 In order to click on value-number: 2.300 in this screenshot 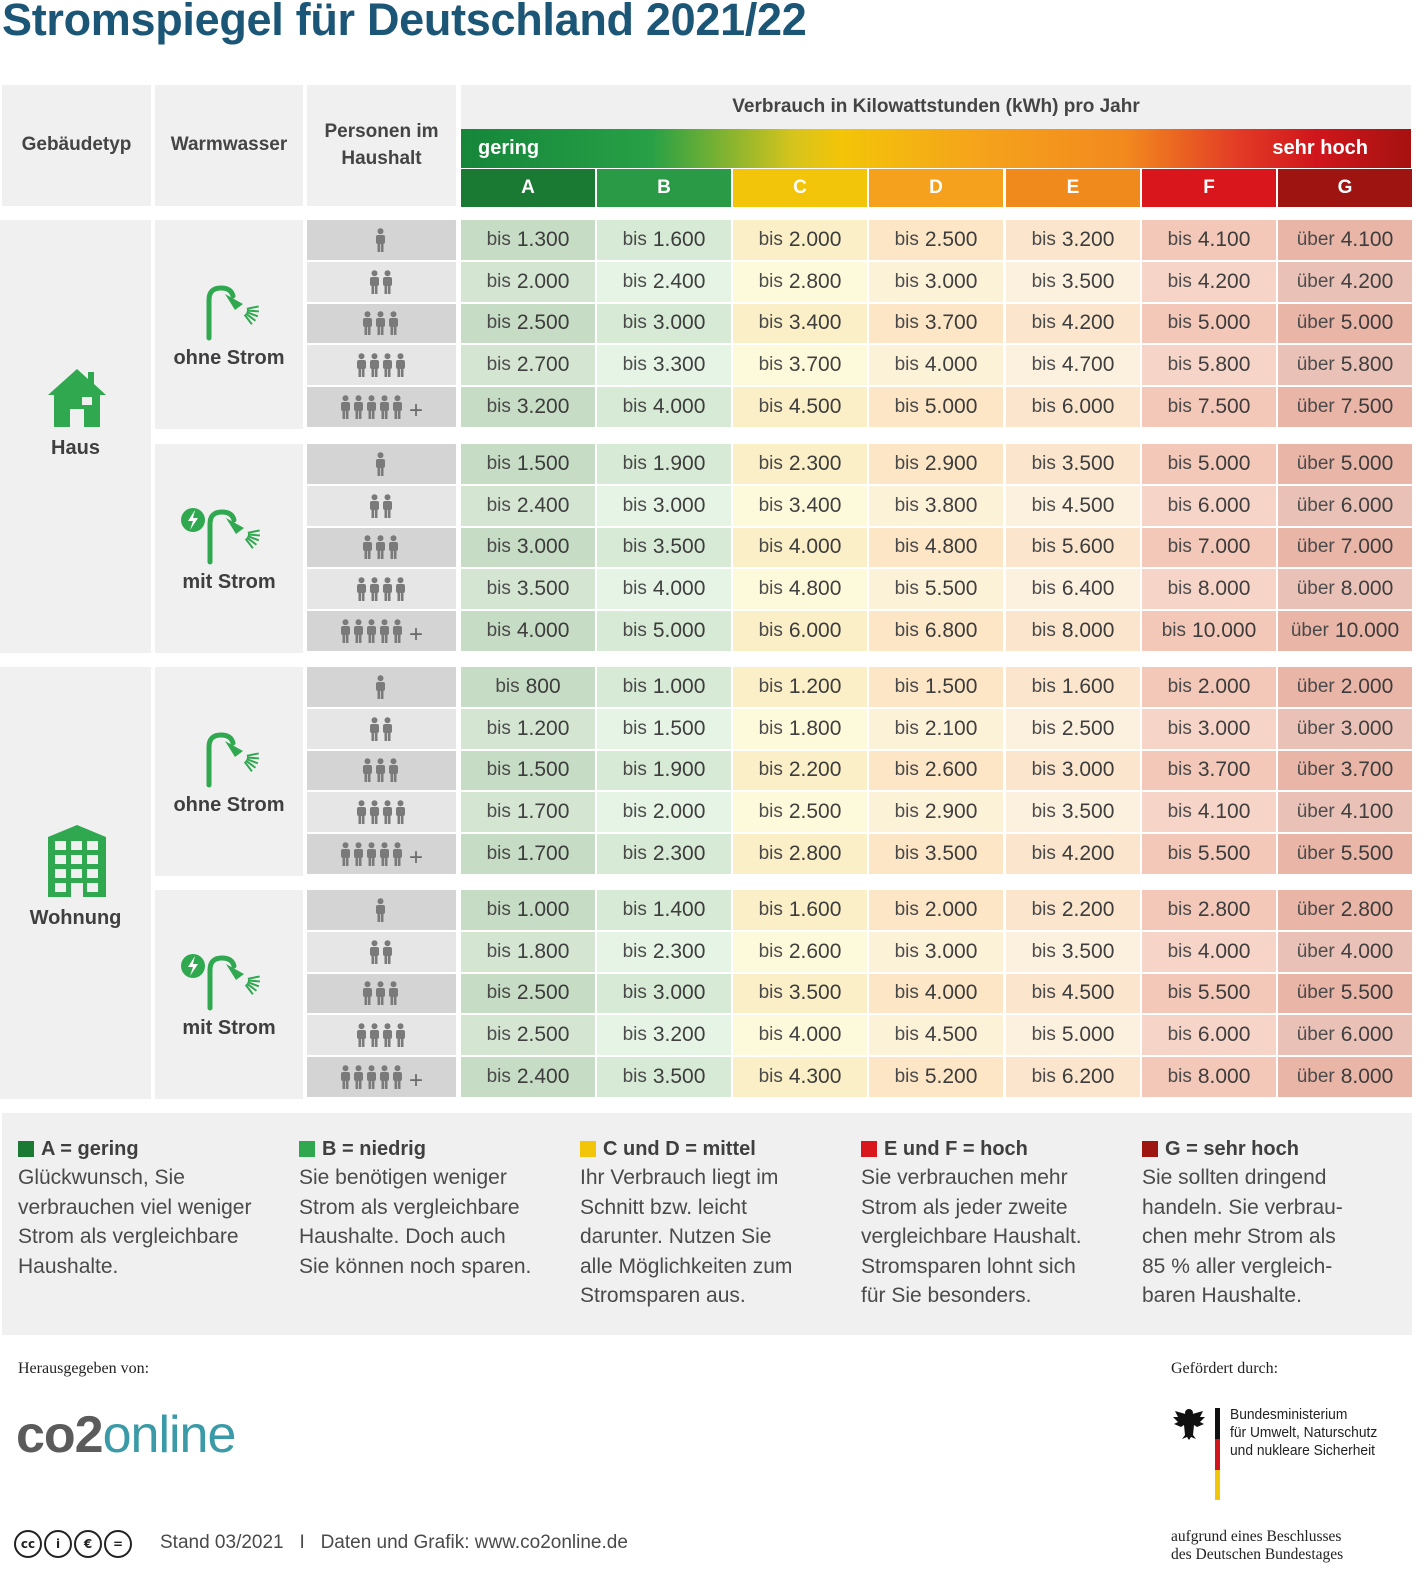, I will do `click(679, 951)`.